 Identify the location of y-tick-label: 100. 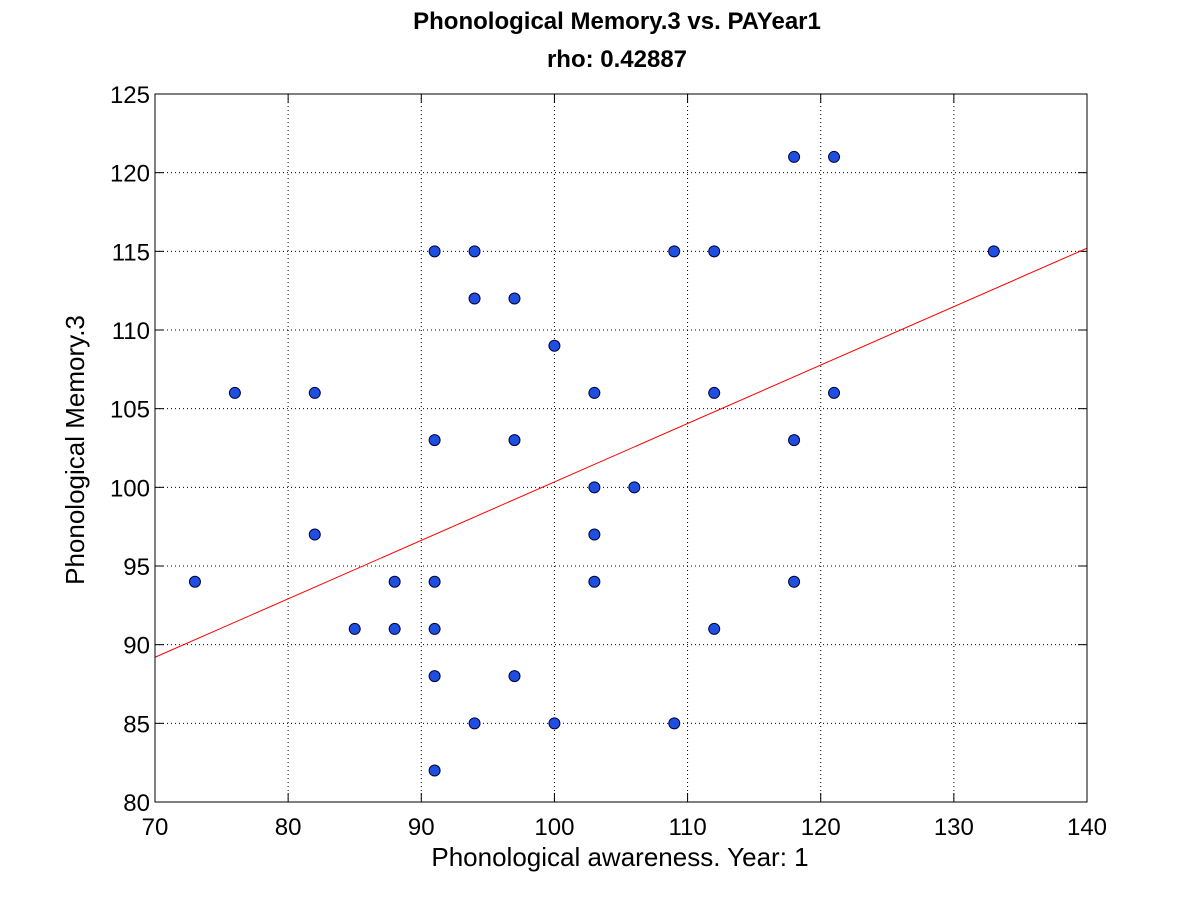
(130, 488).